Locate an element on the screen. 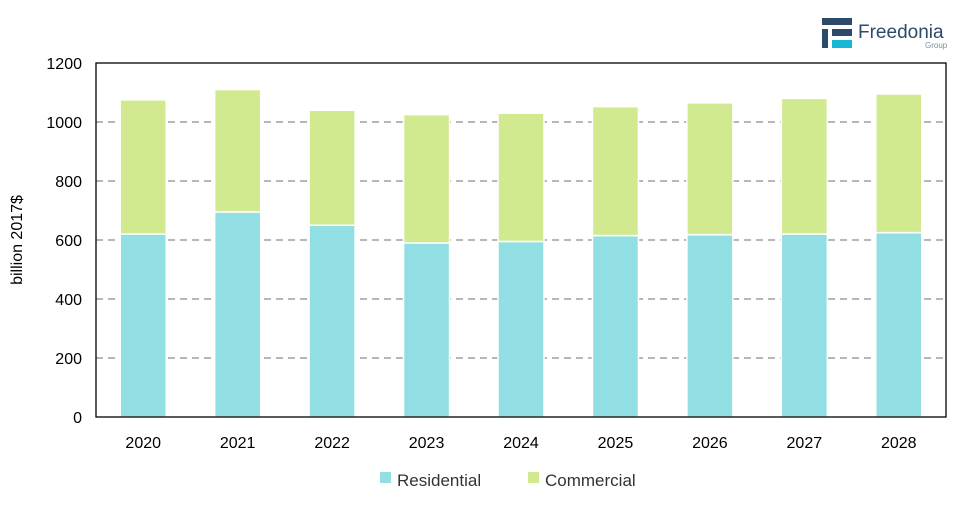  bar-commercial-2025 is located at coordinates (615, 171).